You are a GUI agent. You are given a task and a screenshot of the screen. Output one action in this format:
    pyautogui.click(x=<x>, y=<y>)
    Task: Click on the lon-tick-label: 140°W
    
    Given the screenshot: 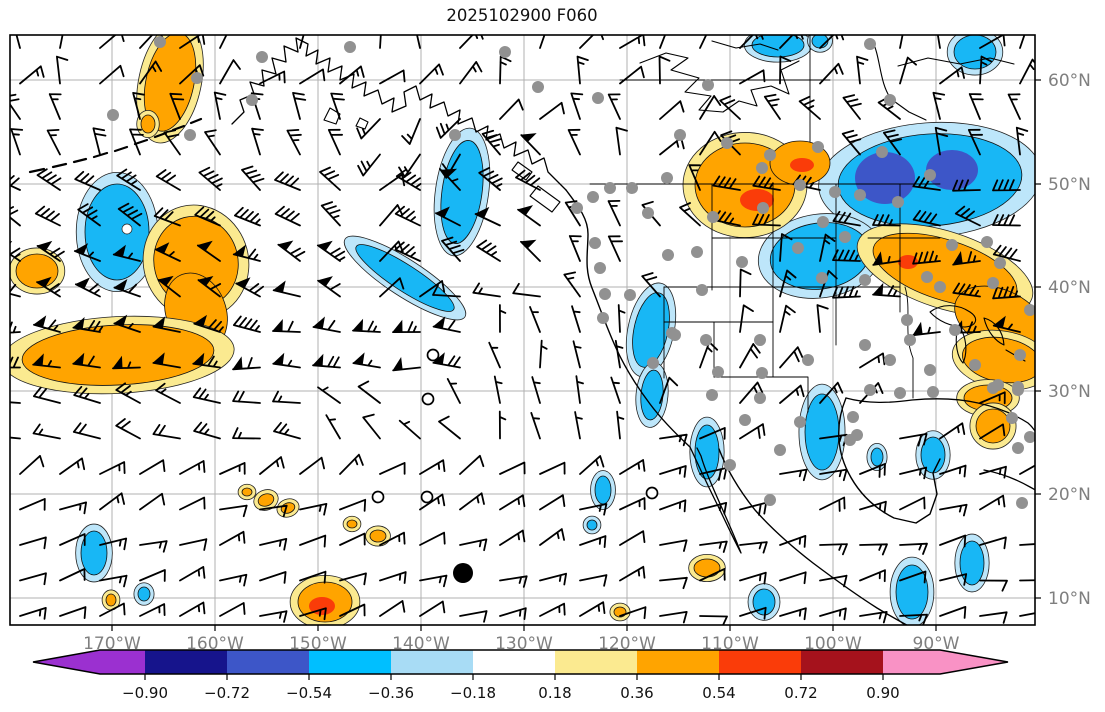 What is the action you would take?
    pyautogui.click(x=421, y=644)
    